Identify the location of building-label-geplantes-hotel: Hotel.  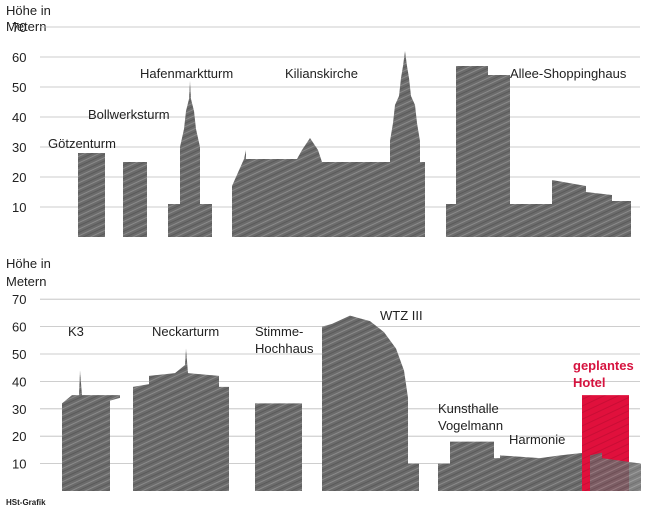
(589, 382).